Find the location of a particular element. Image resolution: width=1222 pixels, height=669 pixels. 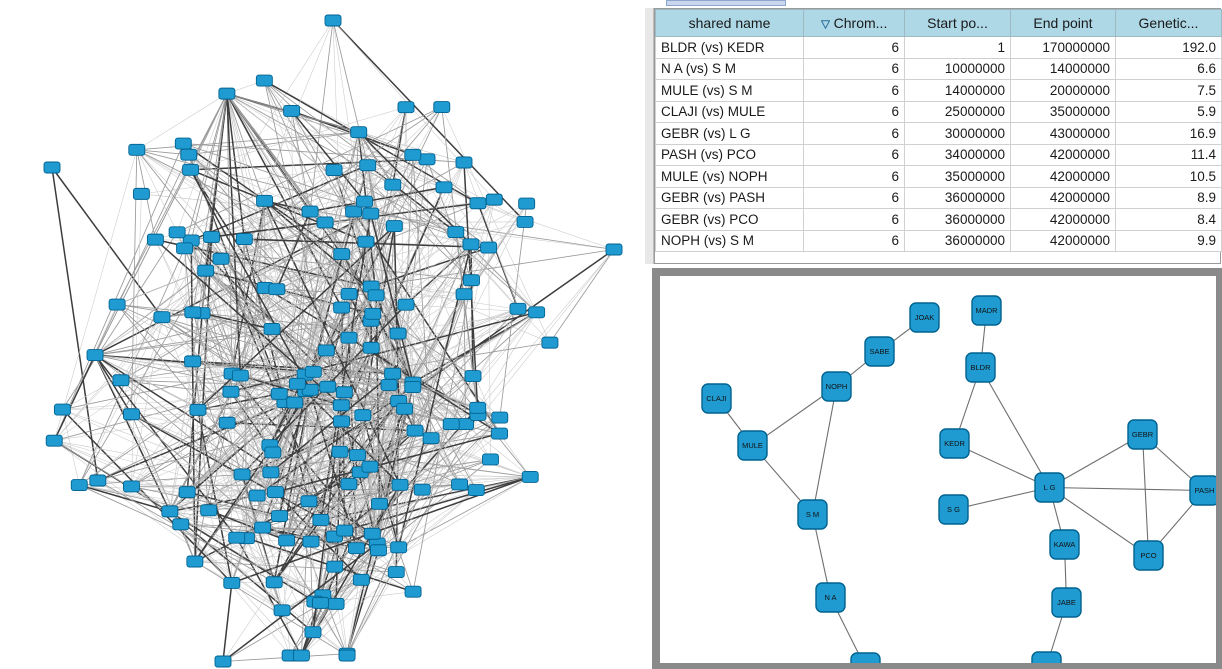

graph-node: NOPH is located at coordinates (836, 386).